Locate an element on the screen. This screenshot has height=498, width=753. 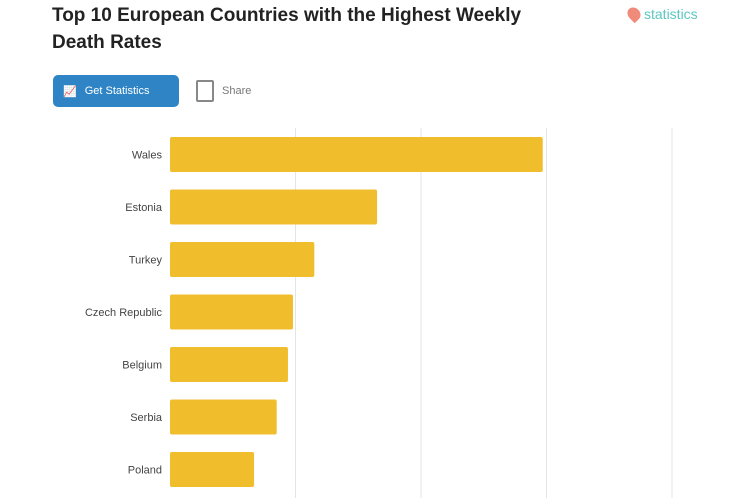
document-icon is located at coordinates (205, 91).